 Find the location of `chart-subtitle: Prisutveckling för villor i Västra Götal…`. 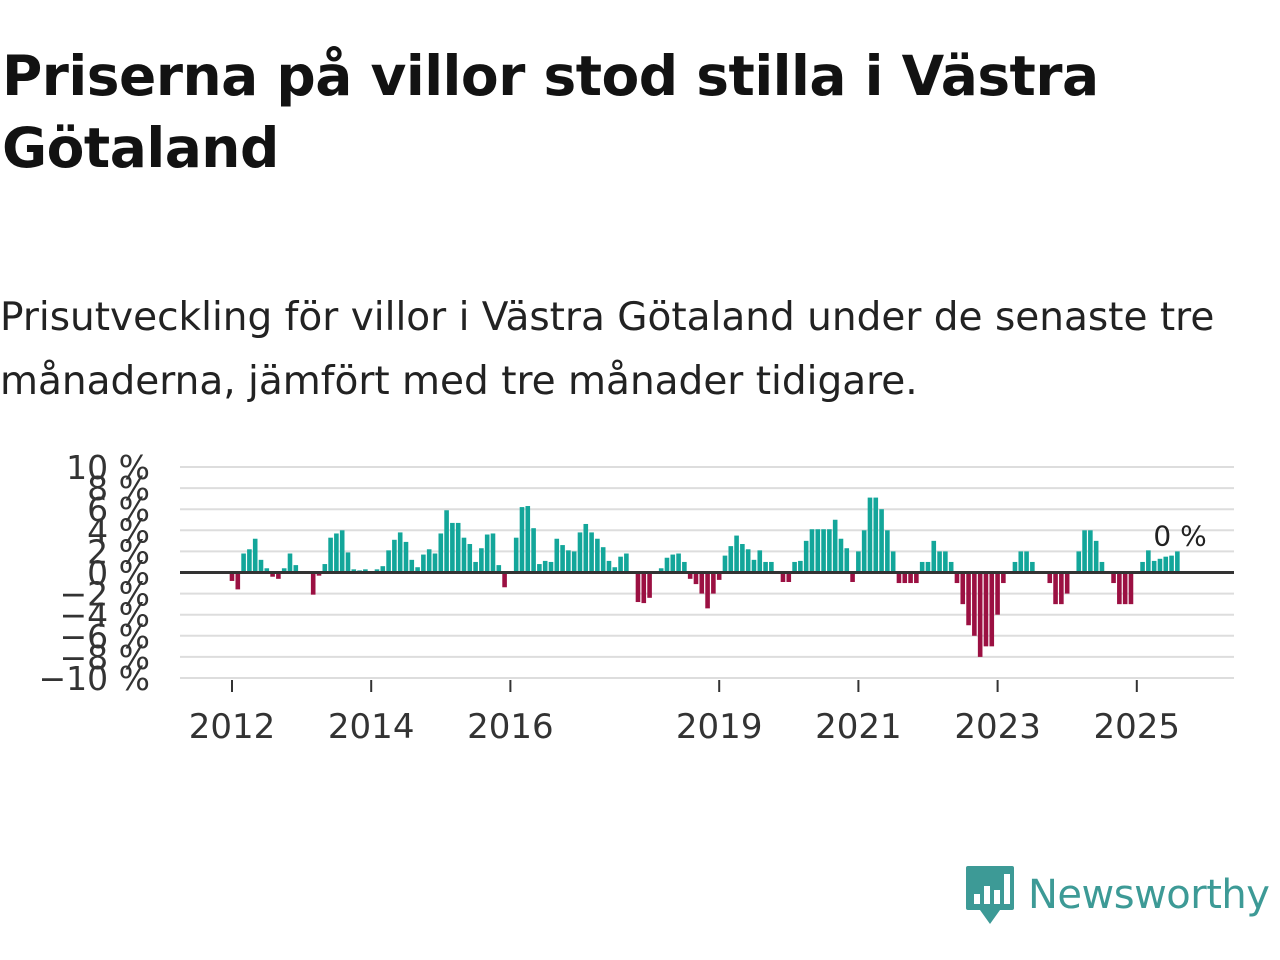

chart-subtitle: Prisutveckling för villor i Västra Götal… is located at coordinates (607, 349).